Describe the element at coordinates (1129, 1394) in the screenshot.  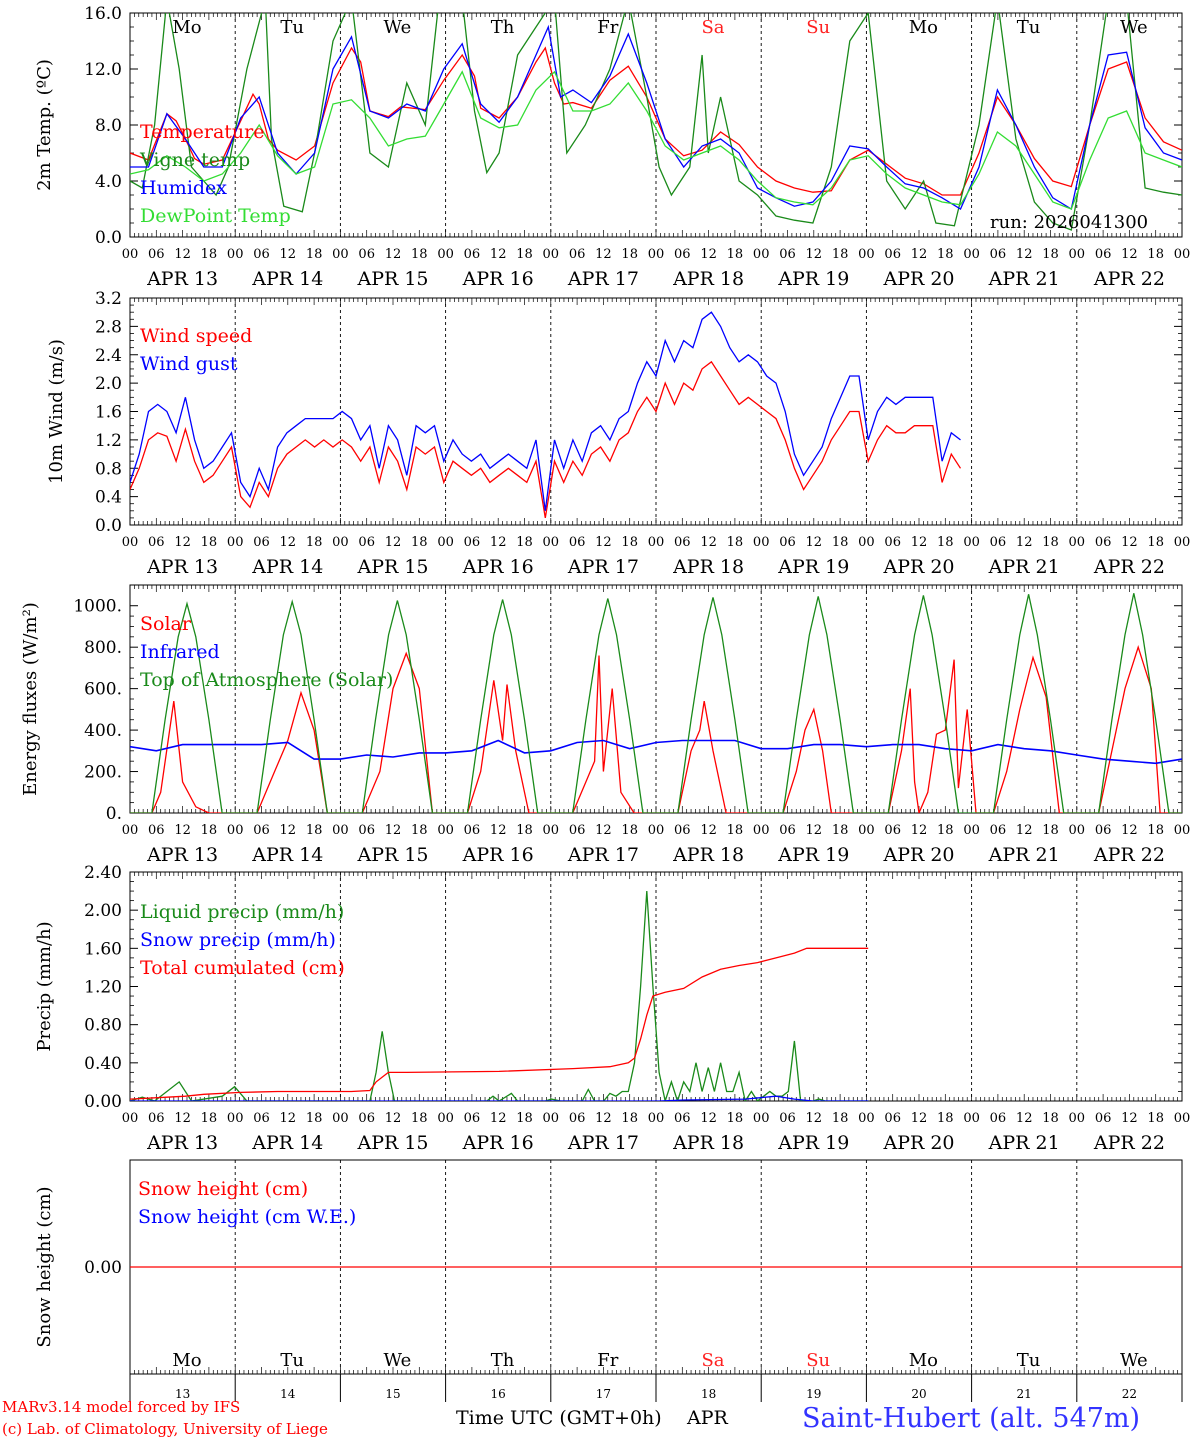
I see `day-number: 22` at that location.